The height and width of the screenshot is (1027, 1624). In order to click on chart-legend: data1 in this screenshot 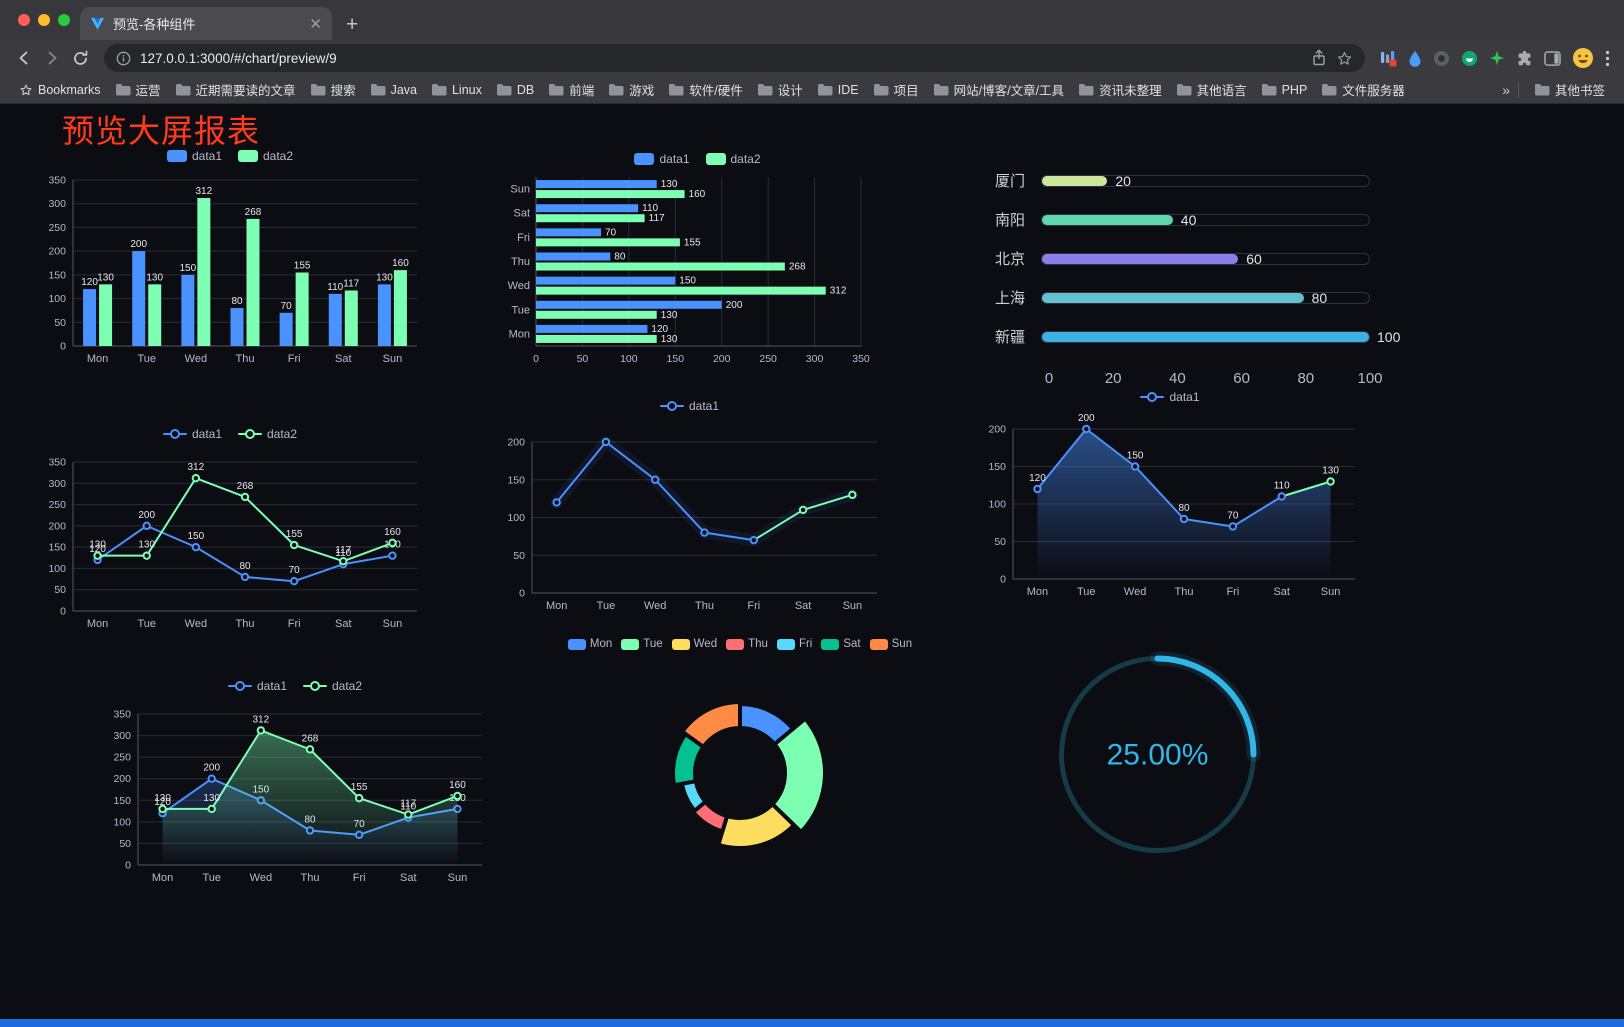, I will do `click(1170, 397)`.